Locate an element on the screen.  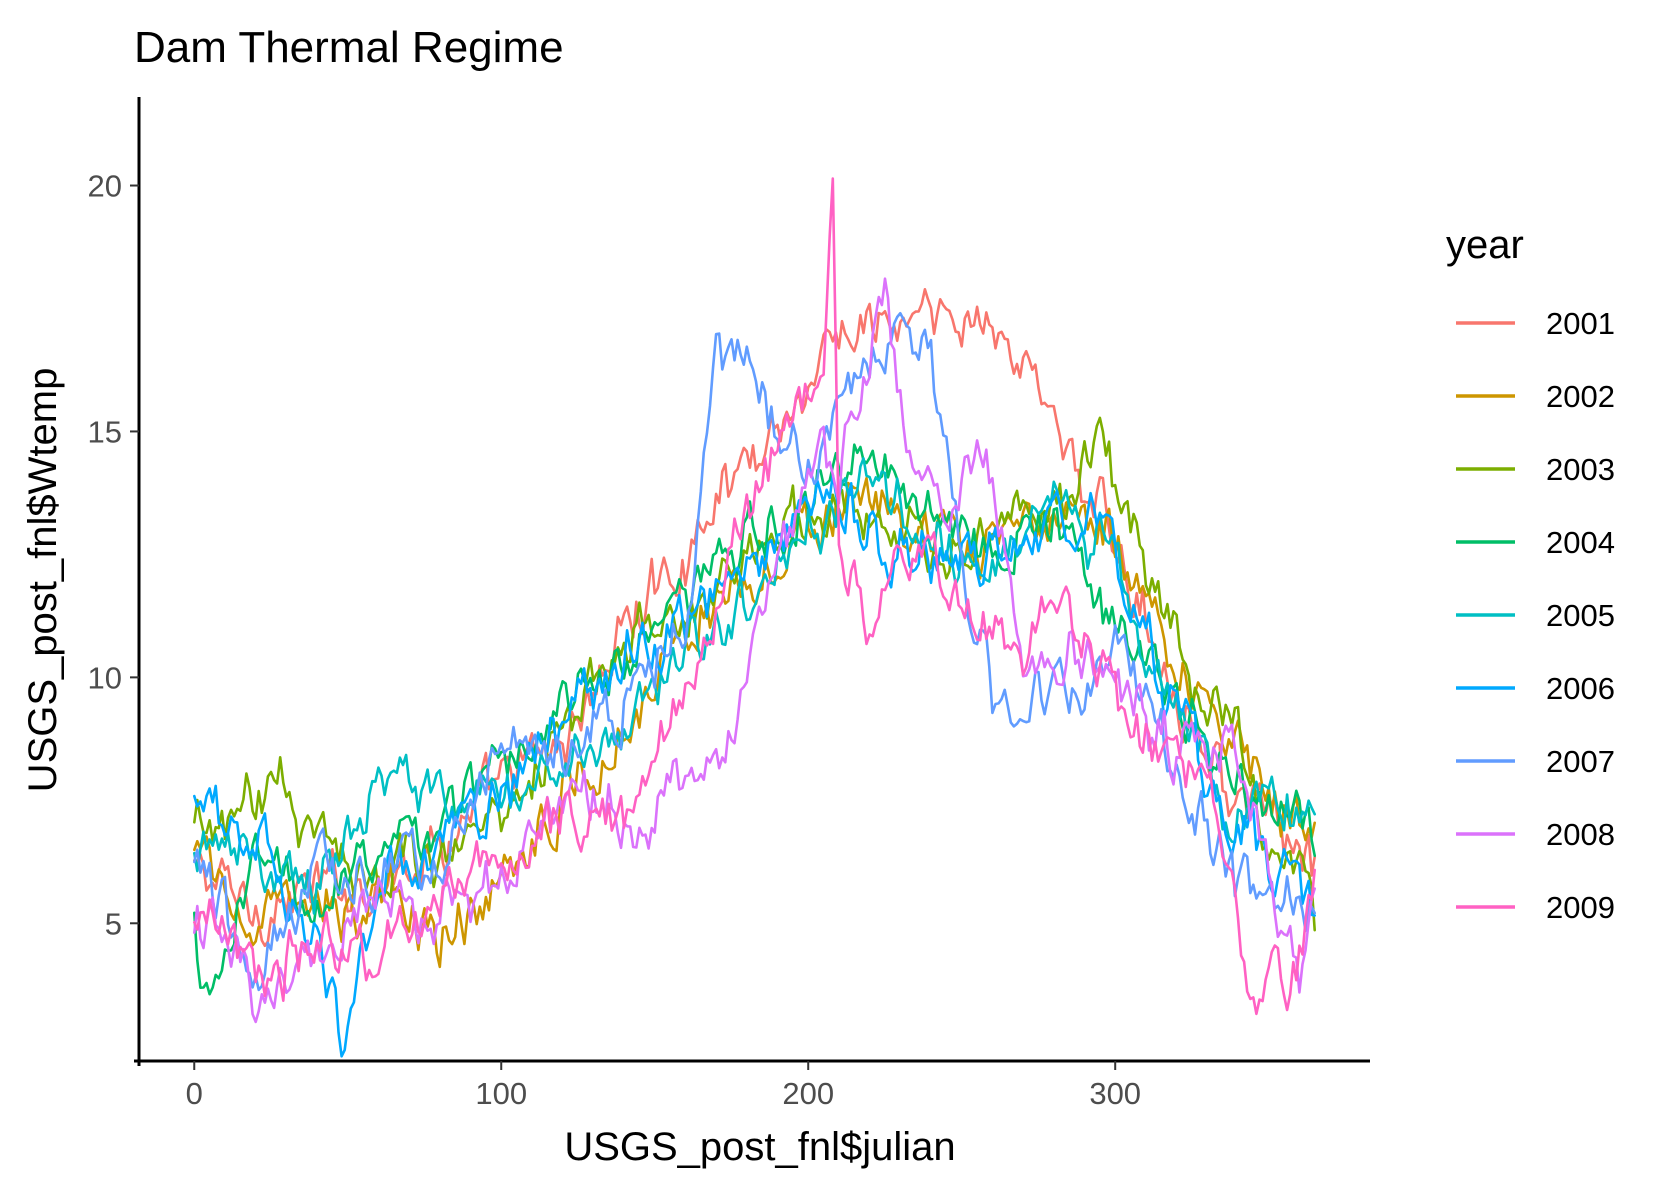
legend-title: year is located at coordinates (1485, 245).